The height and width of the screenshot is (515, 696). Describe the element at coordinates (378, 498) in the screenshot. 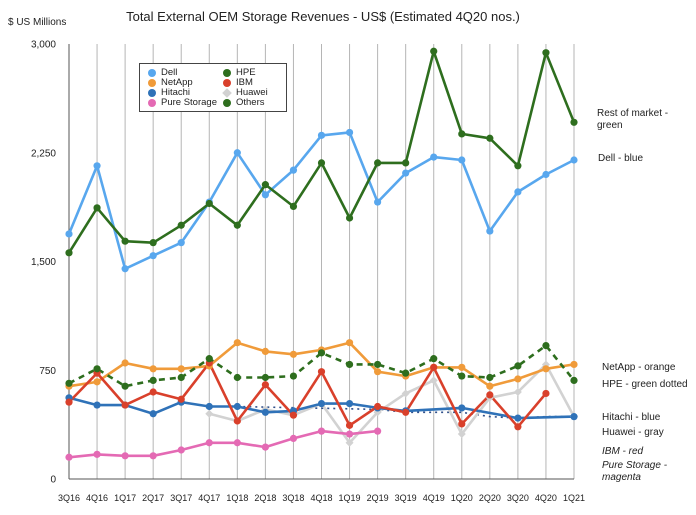

I see `x-tick-label: 2Q19` at that location.